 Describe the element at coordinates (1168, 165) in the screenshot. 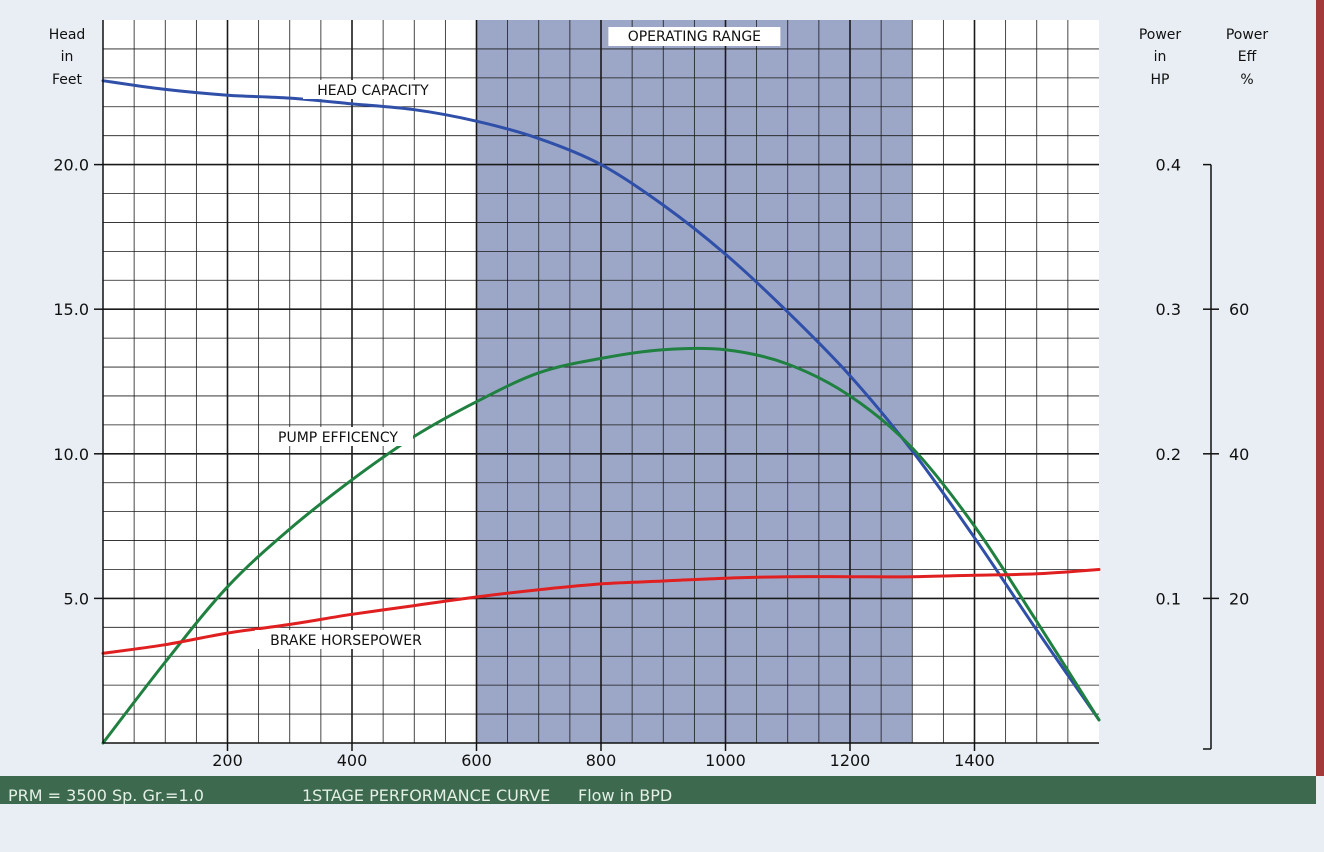

I see `power-tick-label: 0.4` at that location.